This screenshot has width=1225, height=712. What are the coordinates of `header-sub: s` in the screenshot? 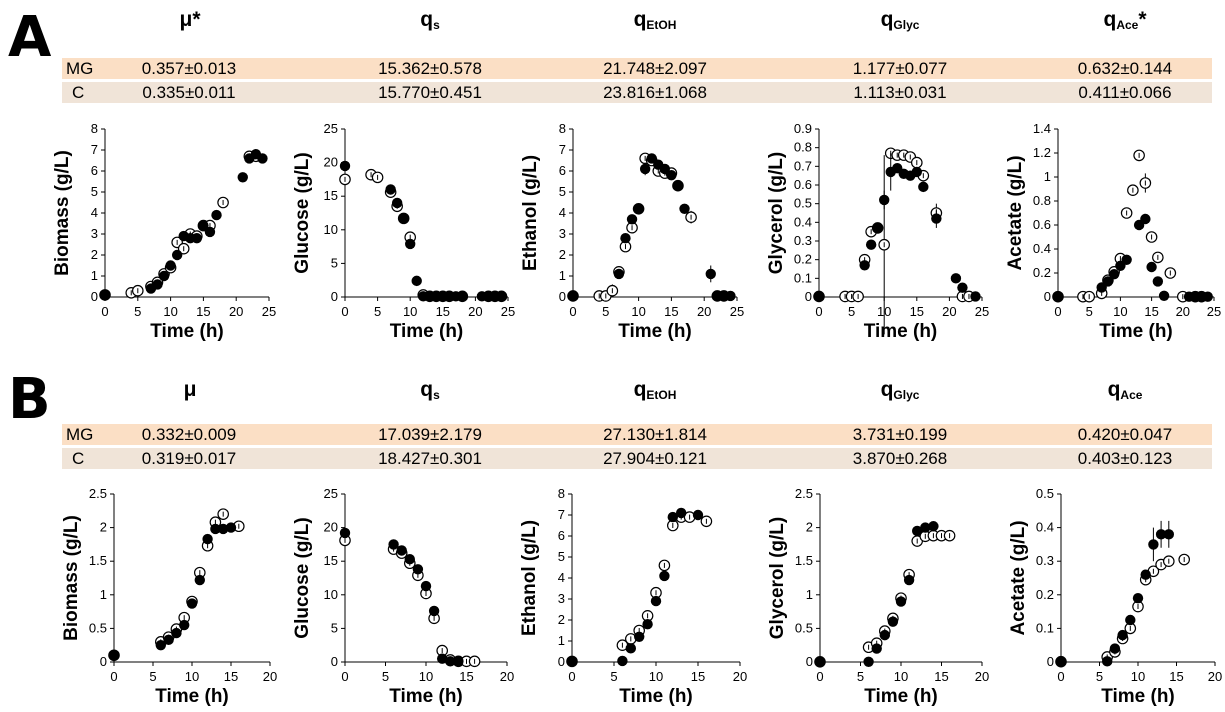 It's located at (436, 395).